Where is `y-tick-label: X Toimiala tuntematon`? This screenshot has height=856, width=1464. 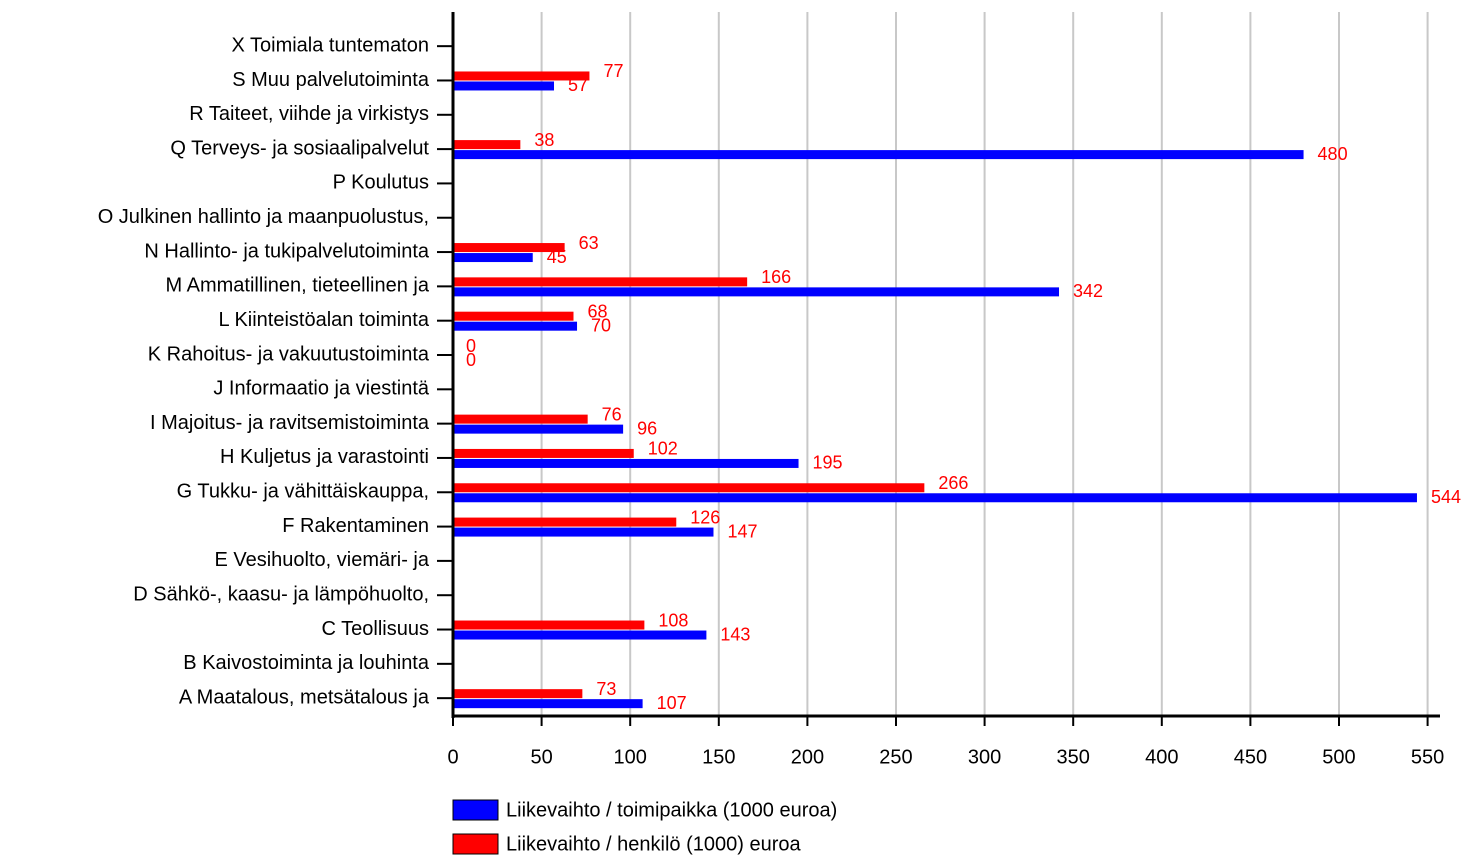
y-tick-label: X Toimiala tuntematon is located at coordinates (330, 45).